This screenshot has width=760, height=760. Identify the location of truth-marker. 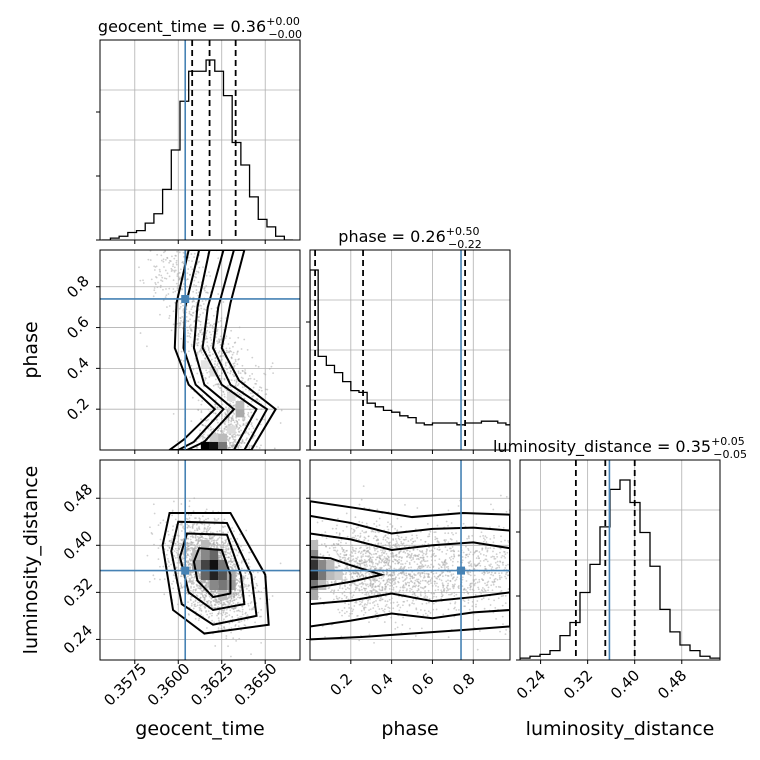
(185, 298).